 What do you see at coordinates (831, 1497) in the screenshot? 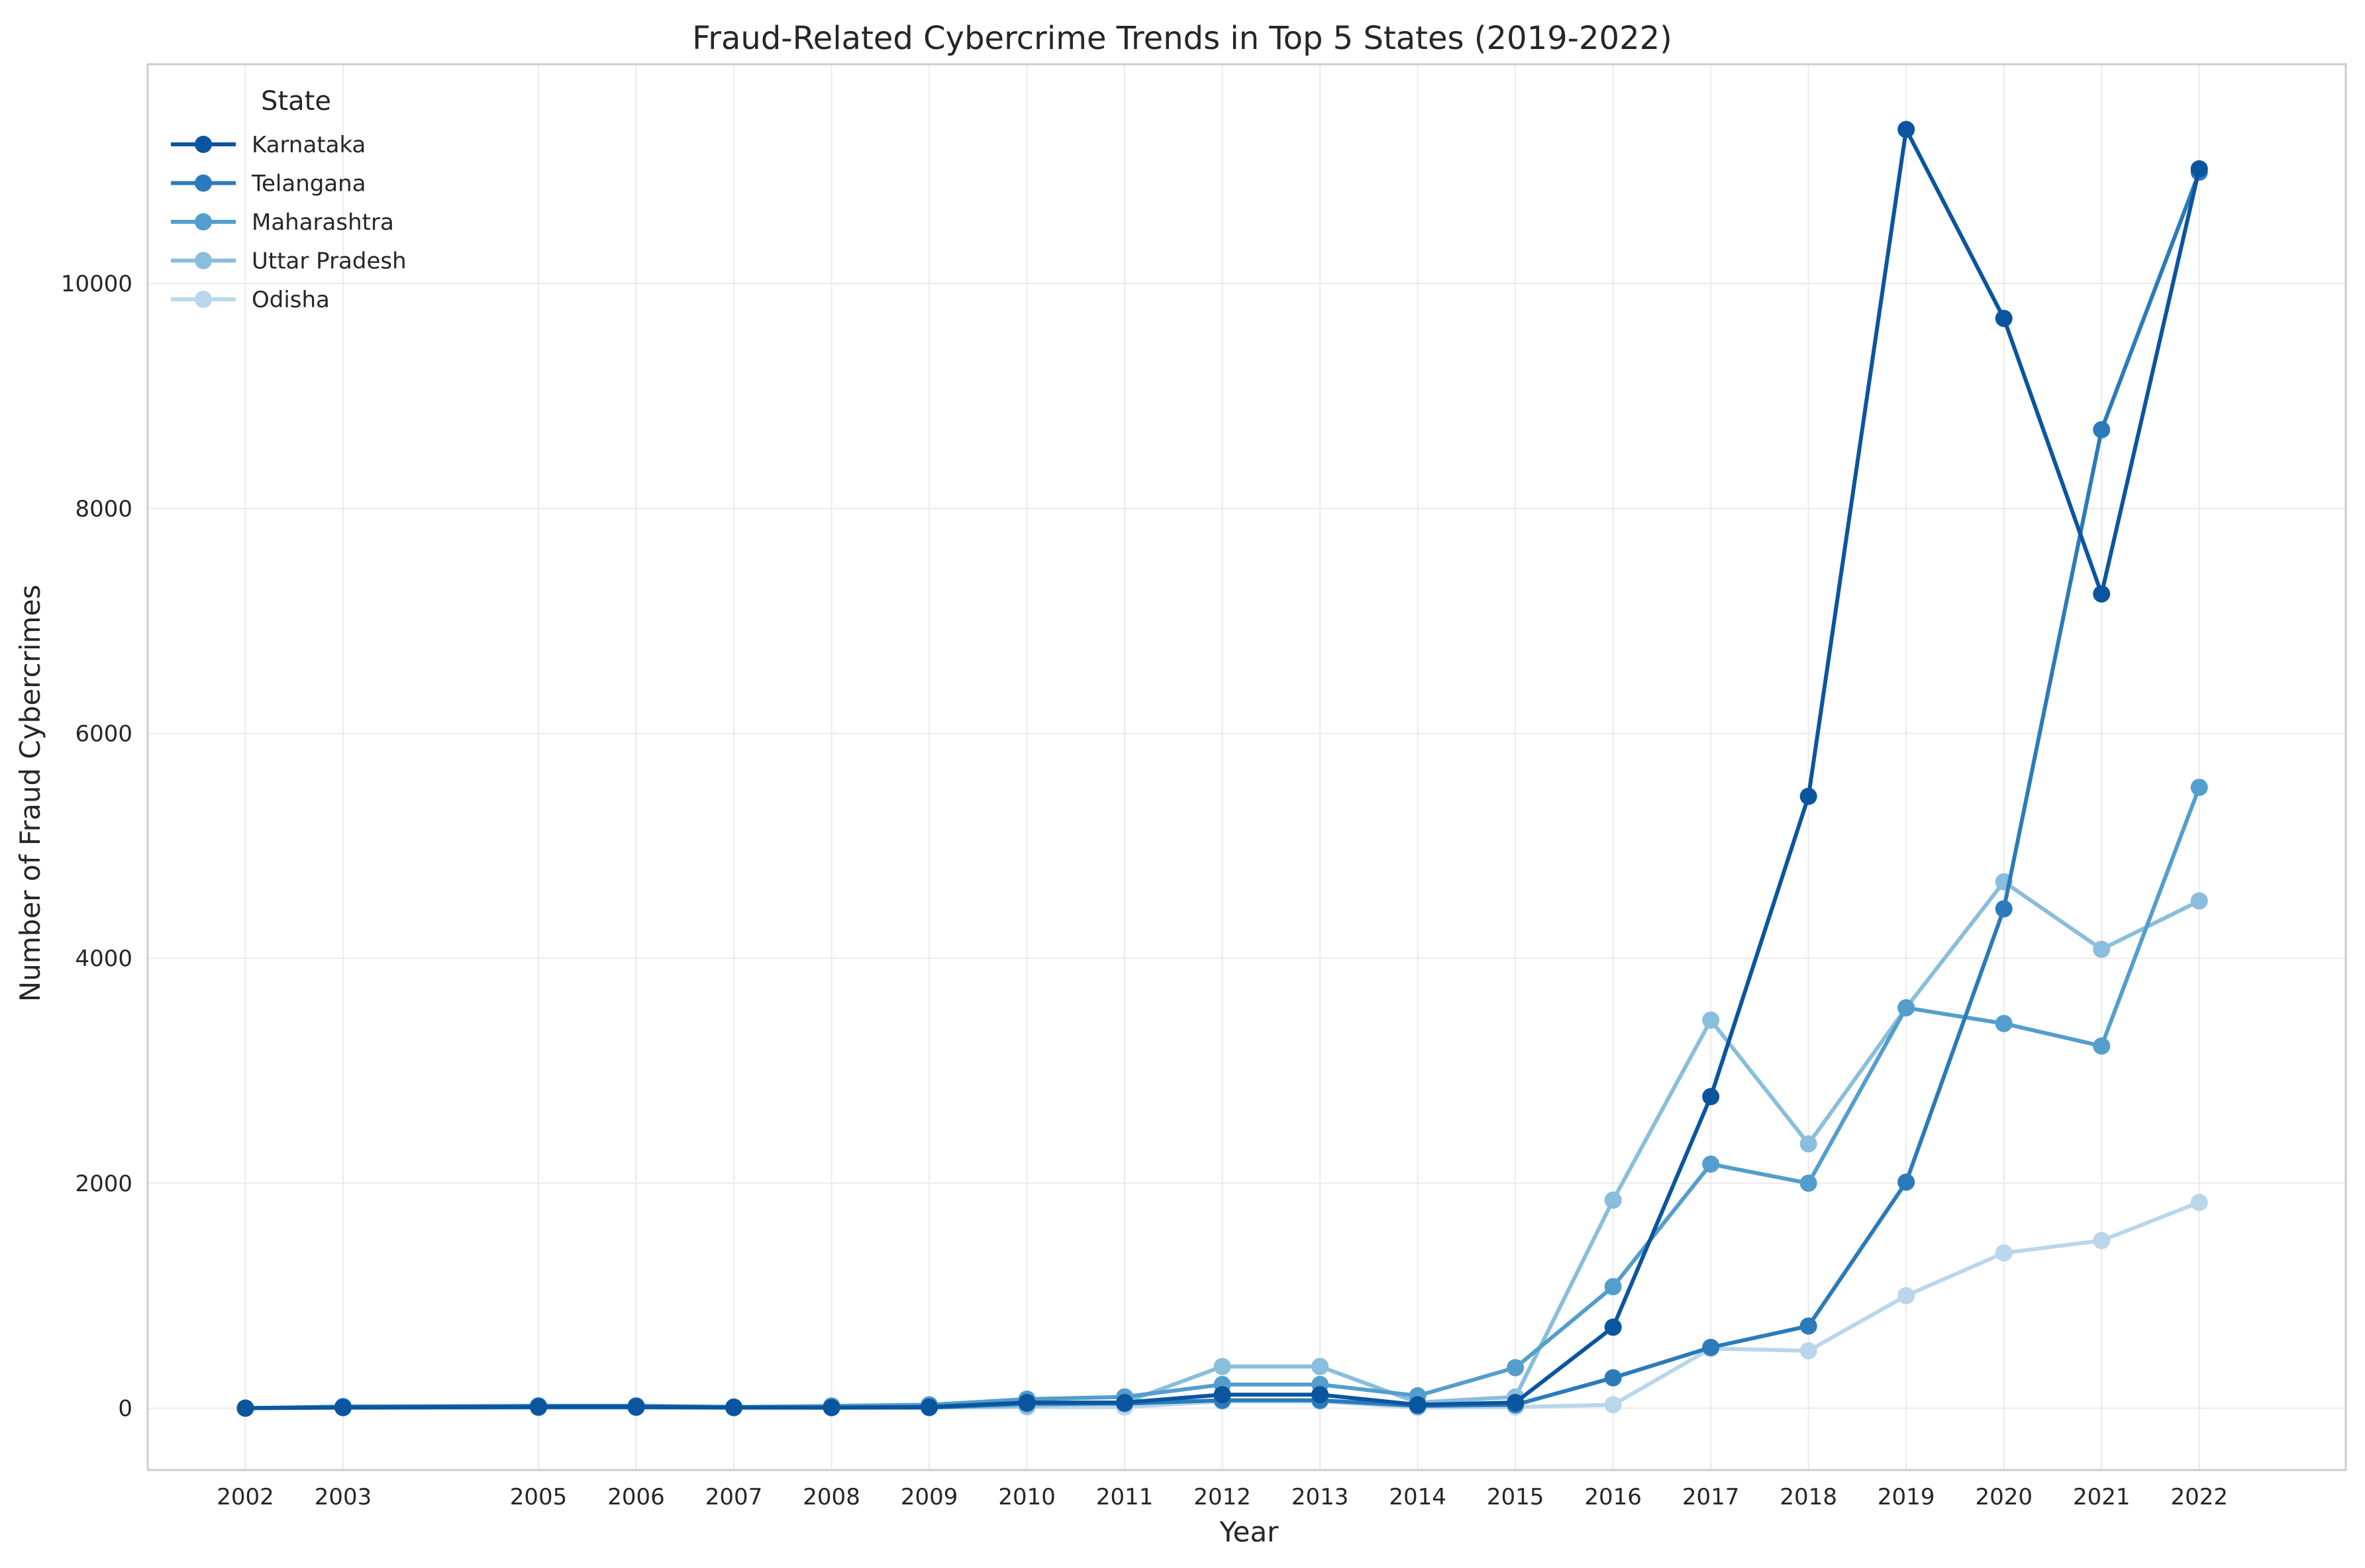
I see `x-tick-label: 2008` at bounding box center [831, 1497].